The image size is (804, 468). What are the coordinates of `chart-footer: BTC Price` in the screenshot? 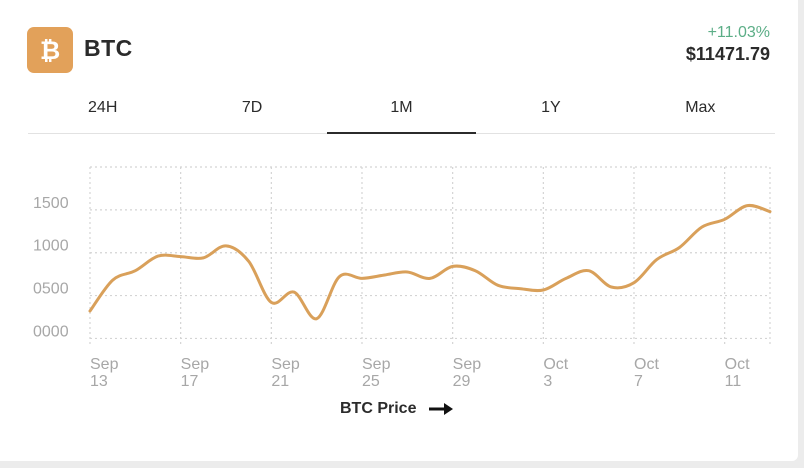 It's located at (397, 409).